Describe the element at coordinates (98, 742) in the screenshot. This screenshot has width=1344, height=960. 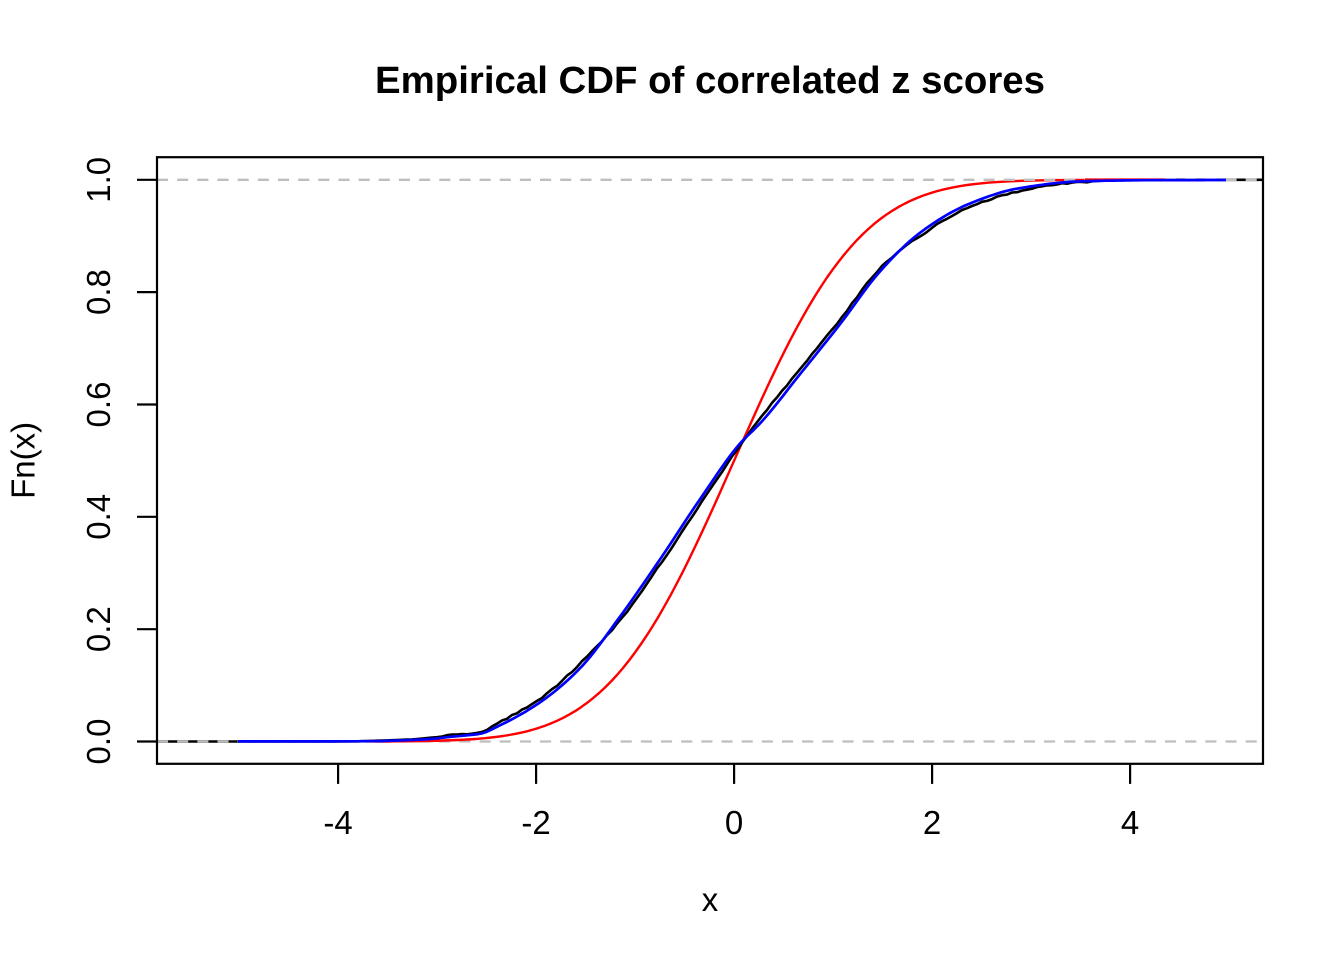
I see `svg-text: 0.0` at that location.